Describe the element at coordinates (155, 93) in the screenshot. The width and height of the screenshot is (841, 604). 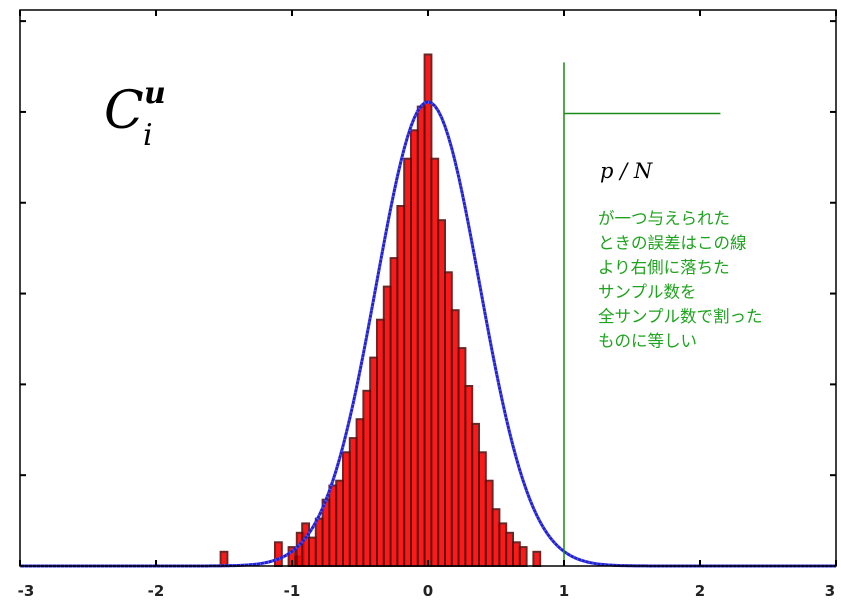
I see `symbol-superscript: u` at that location.